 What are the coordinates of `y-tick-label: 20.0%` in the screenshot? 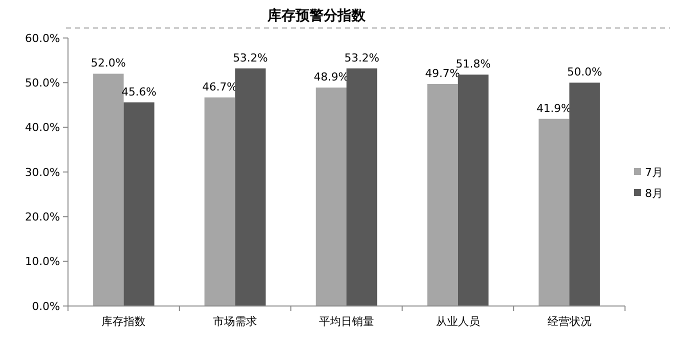 It's located at (42, 217).